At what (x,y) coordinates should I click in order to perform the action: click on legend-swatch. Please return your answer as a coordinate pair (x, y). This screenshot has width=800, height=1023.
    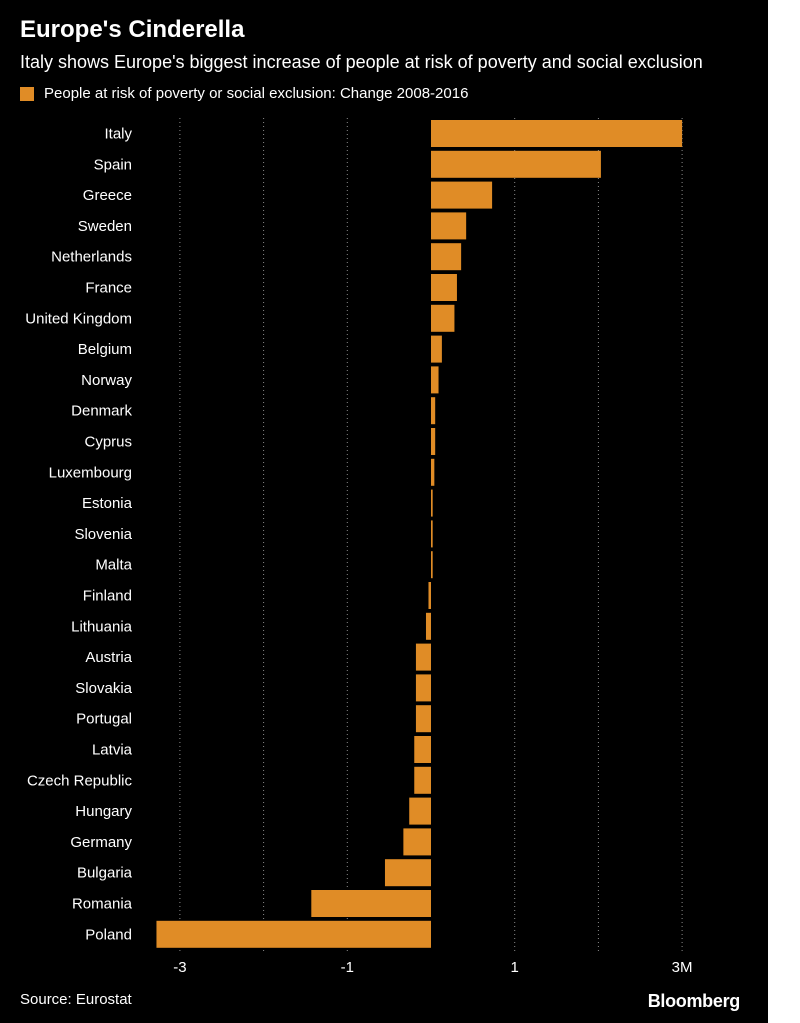
    Looking at the image, I should click on (27, 93).